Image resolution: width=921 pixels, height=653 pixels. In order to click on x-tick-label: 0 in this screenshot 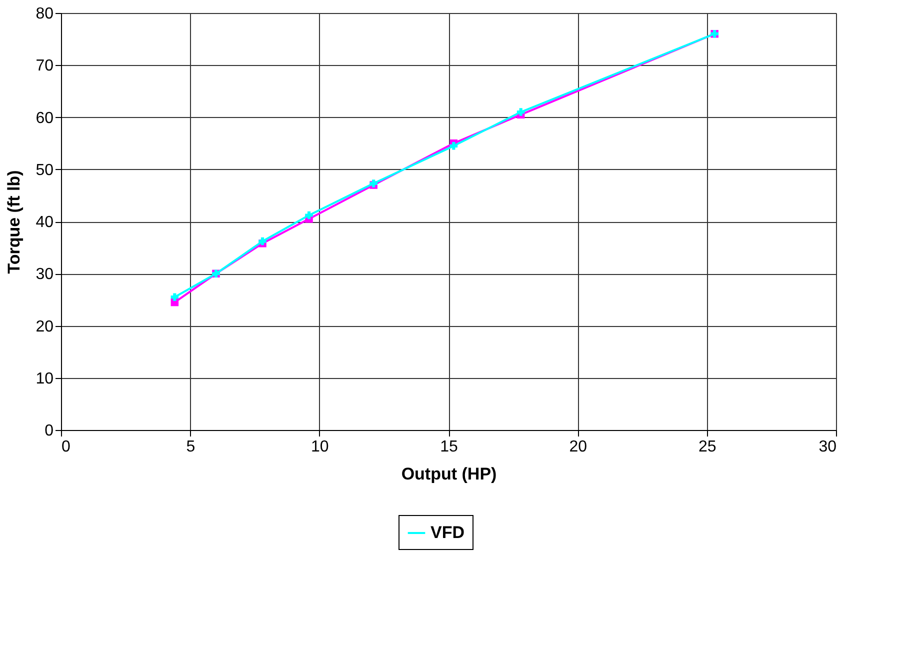, I will do `click(66, 447)`.